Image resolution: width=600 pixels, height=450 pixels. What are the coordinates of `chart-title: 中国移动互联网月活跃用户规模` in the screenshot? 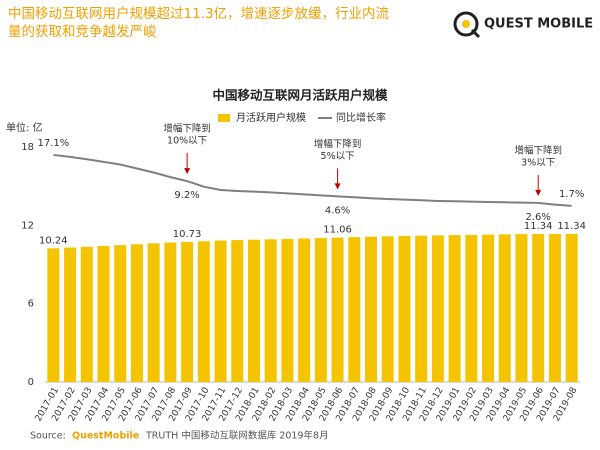 It's located at (300, 95).